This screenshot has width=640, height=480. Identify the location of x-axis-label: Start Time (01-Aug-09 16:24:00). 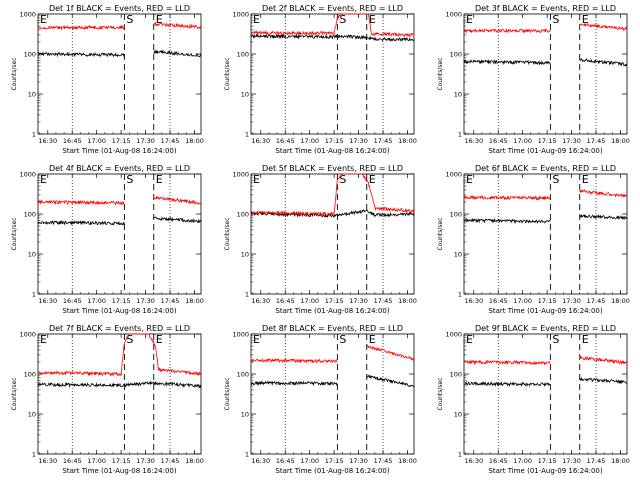
(545, 151).